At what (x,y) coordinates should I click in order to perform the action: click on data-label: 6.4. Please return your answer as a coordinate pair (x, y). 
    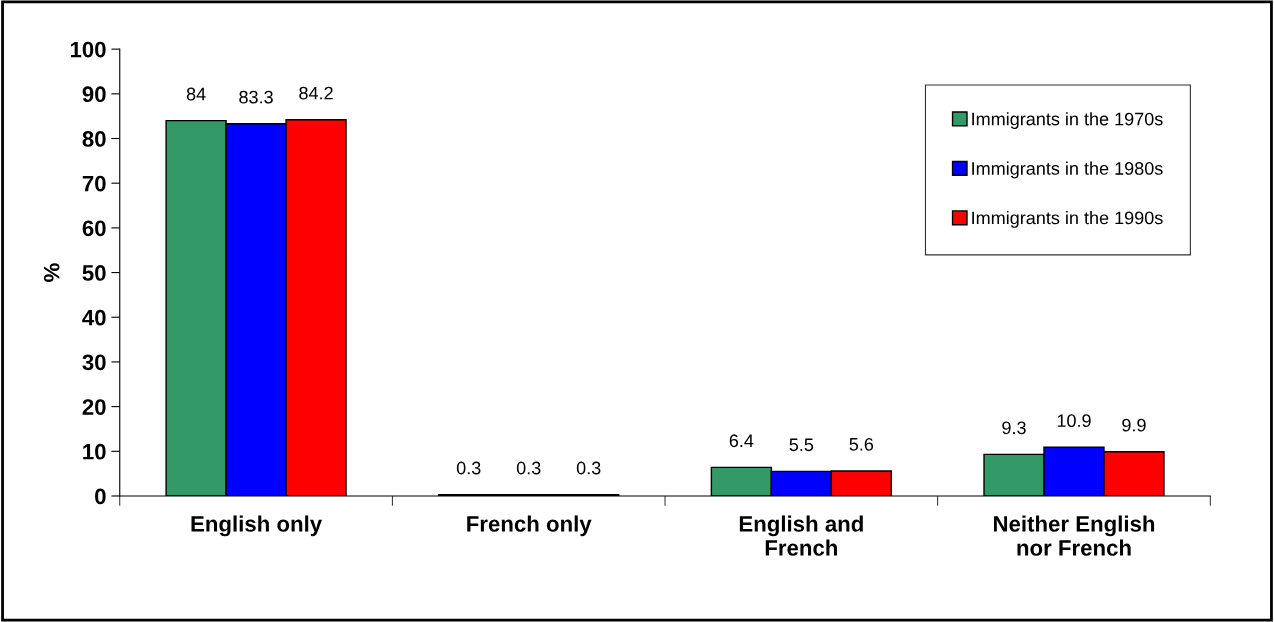
    Looking at the image, I should click on (741, 441).